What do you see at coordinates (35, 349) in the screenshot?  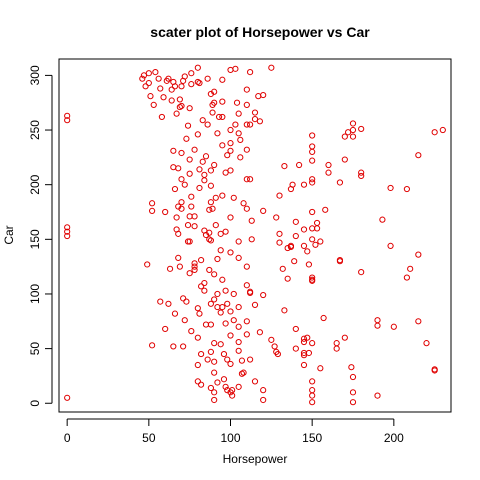 I see `y-tick-label: 50` at bounding box center [35, 349].